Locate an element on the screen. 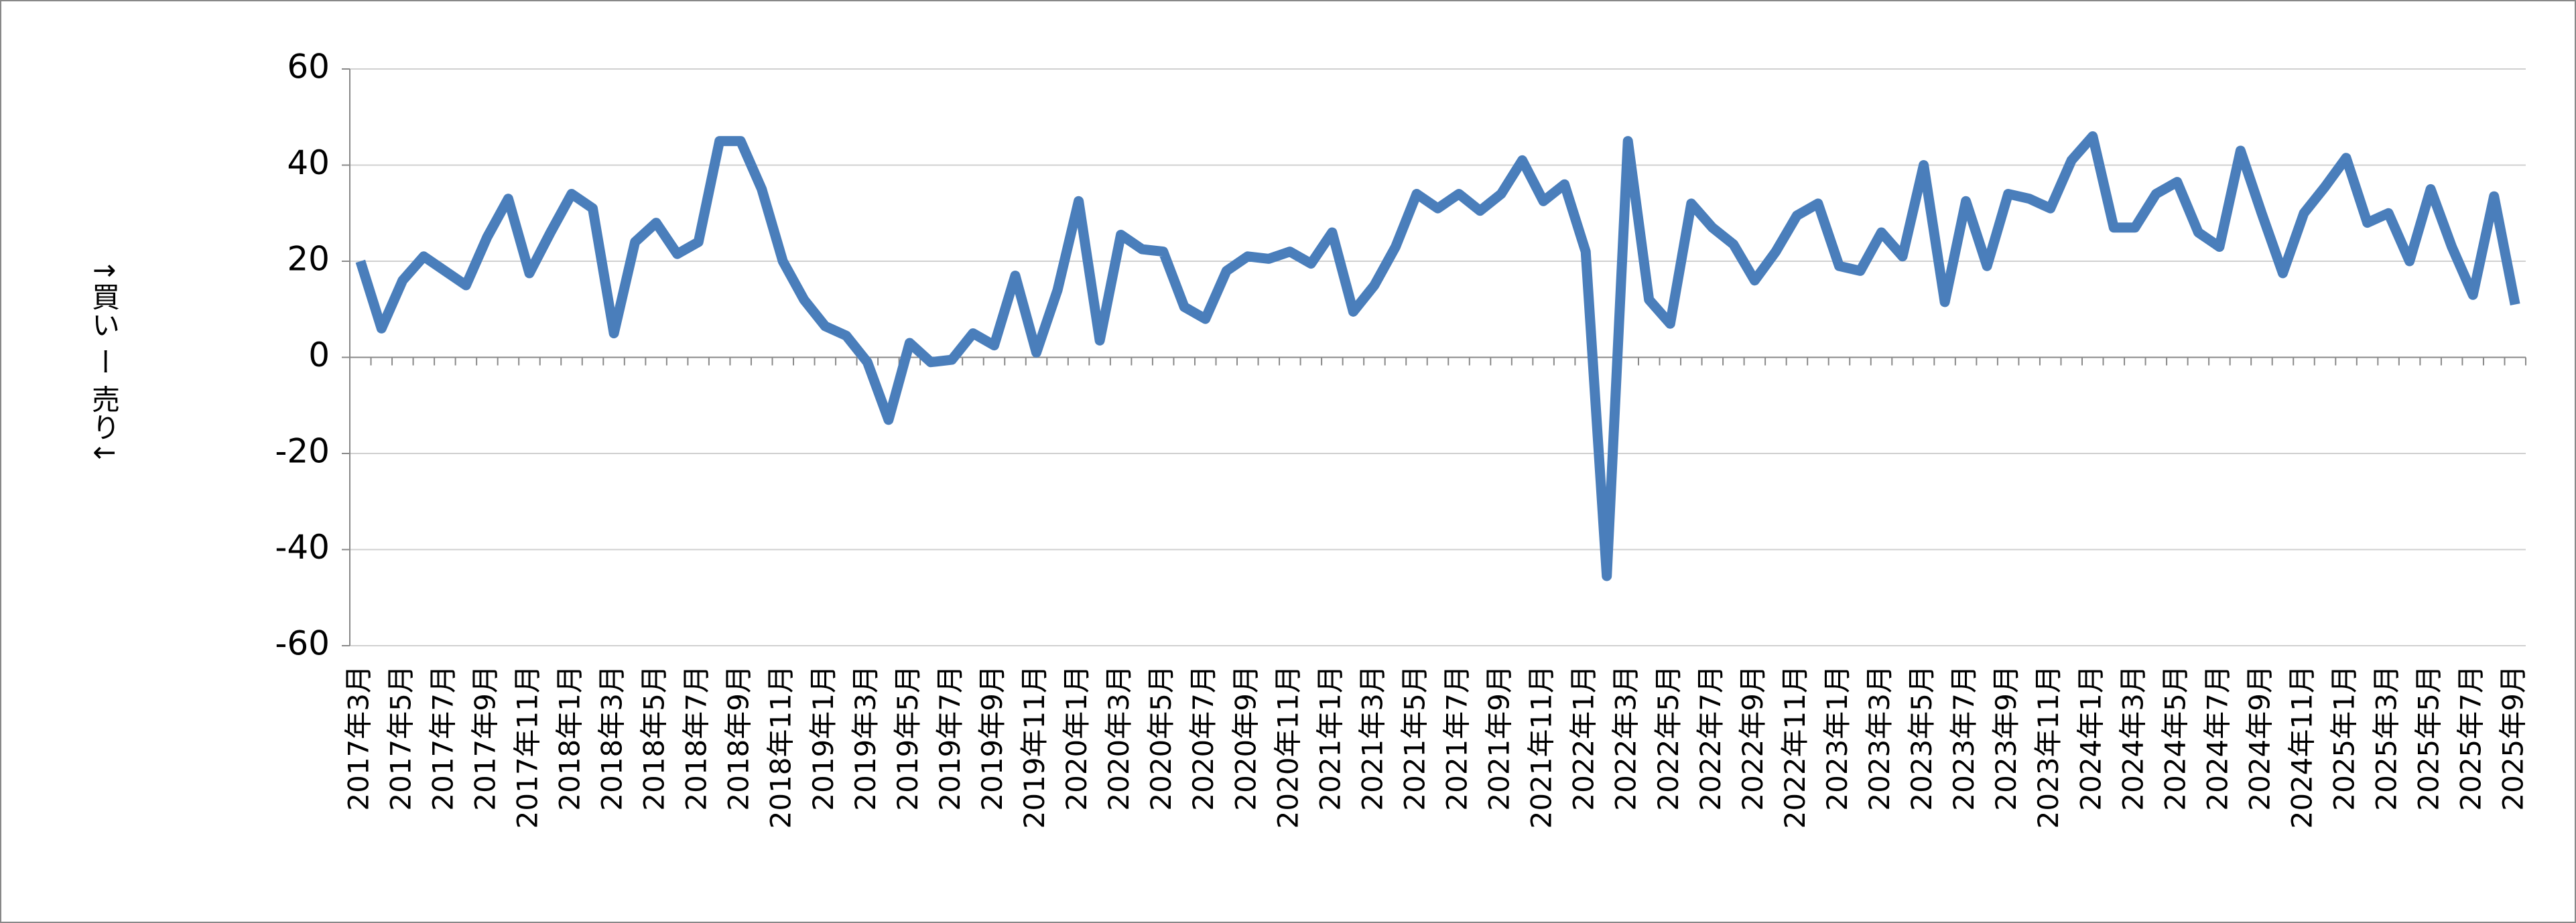 Image resolution: width=2576 pixels, height=923 pixels. x-tick-label: 2019年9月 is located at coordinates (992, 738).